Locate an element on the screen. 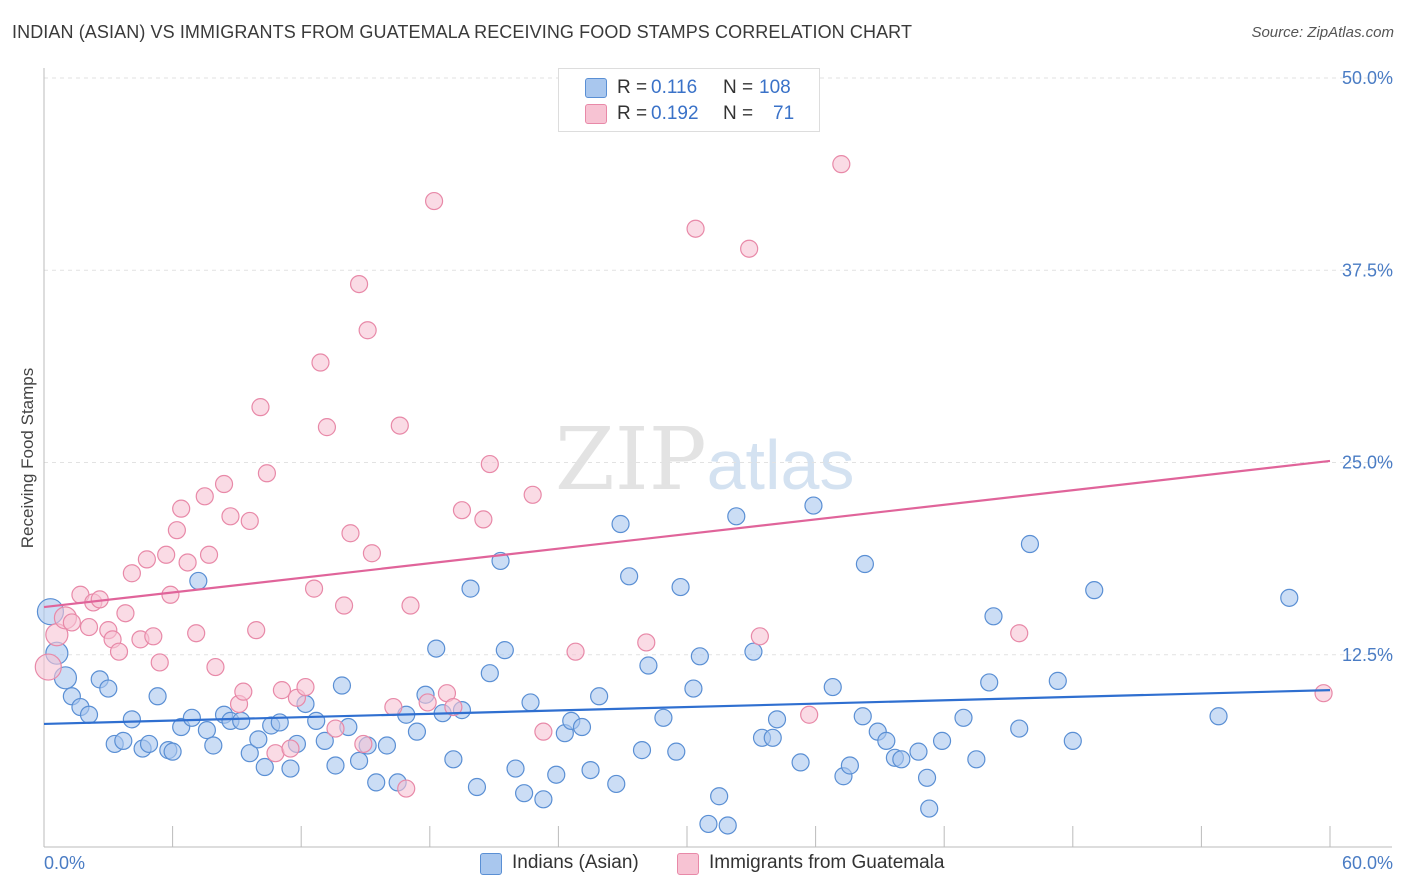 The image size is (1406, 892). y-tick-label: 50.0% is located at coordinates (1367, 78).